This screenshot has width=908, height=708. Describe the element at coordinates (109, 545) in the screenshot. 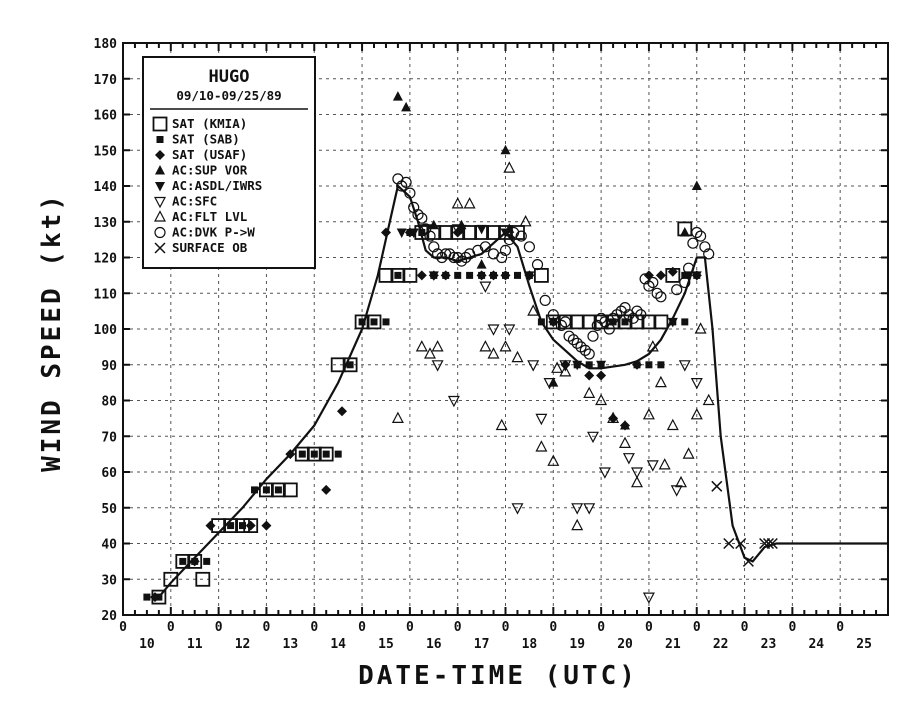

I see `y-tick-label: 40` at that location.